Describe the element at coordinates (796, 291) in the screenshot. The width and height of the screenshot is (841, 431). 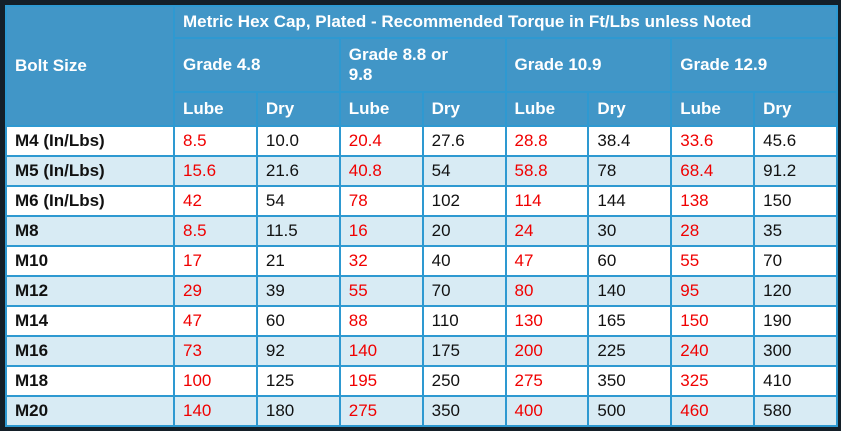
I see `torque-value-cell: 120` at that location.